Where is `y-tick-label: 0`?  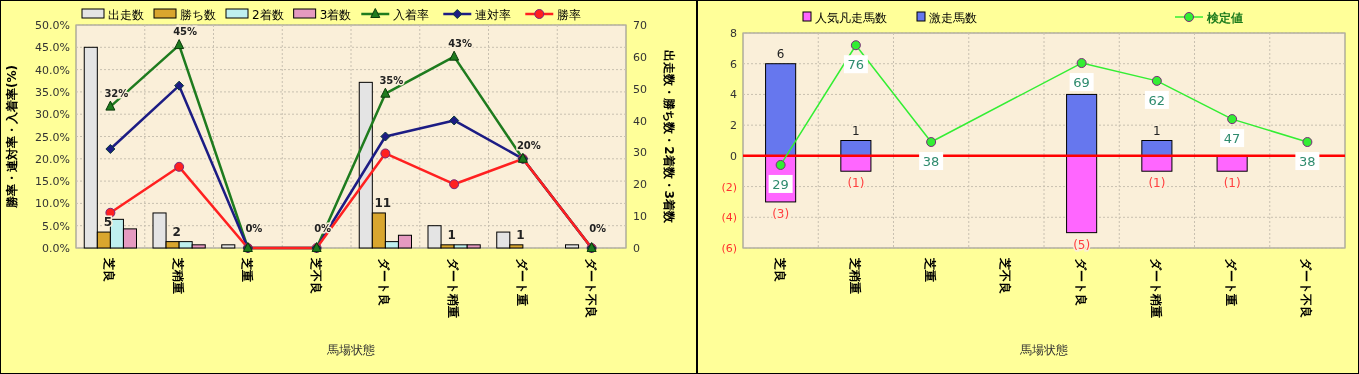
y-tick-label: 0 is located at coordinates (733, 156).